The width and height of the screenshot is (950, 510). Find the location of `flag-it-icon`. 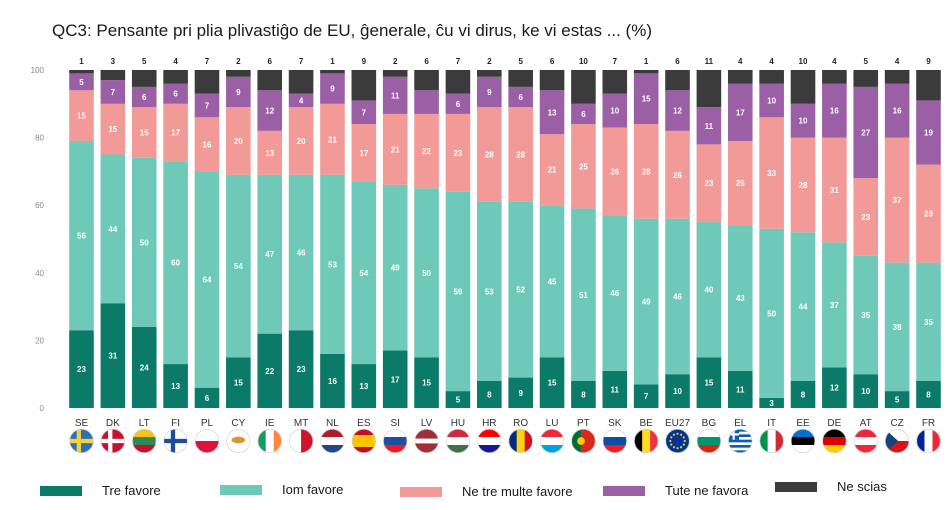

flag-it-icon is located at coordinates (771, 441).